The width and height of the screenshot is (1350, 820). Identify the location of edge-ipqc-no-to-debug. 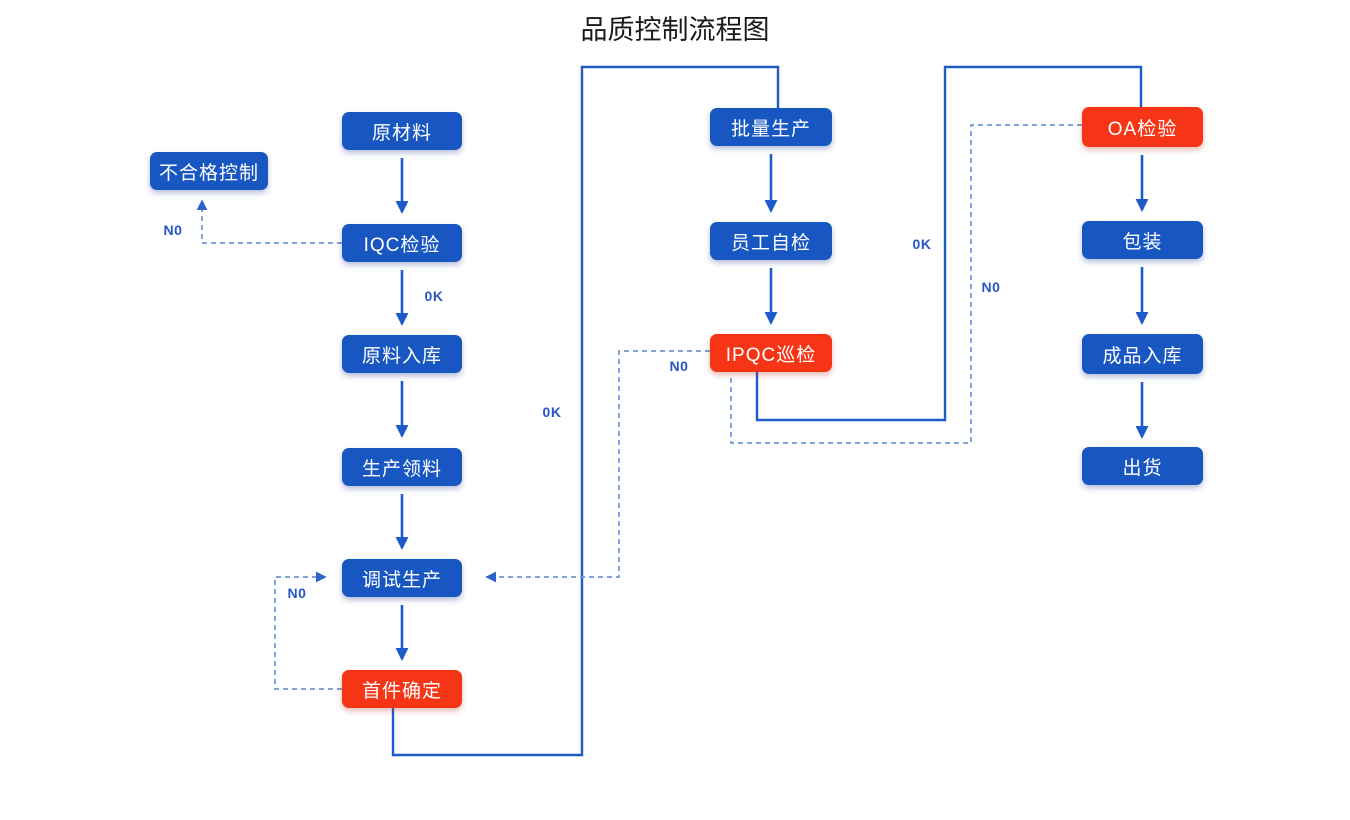
(597, 466).